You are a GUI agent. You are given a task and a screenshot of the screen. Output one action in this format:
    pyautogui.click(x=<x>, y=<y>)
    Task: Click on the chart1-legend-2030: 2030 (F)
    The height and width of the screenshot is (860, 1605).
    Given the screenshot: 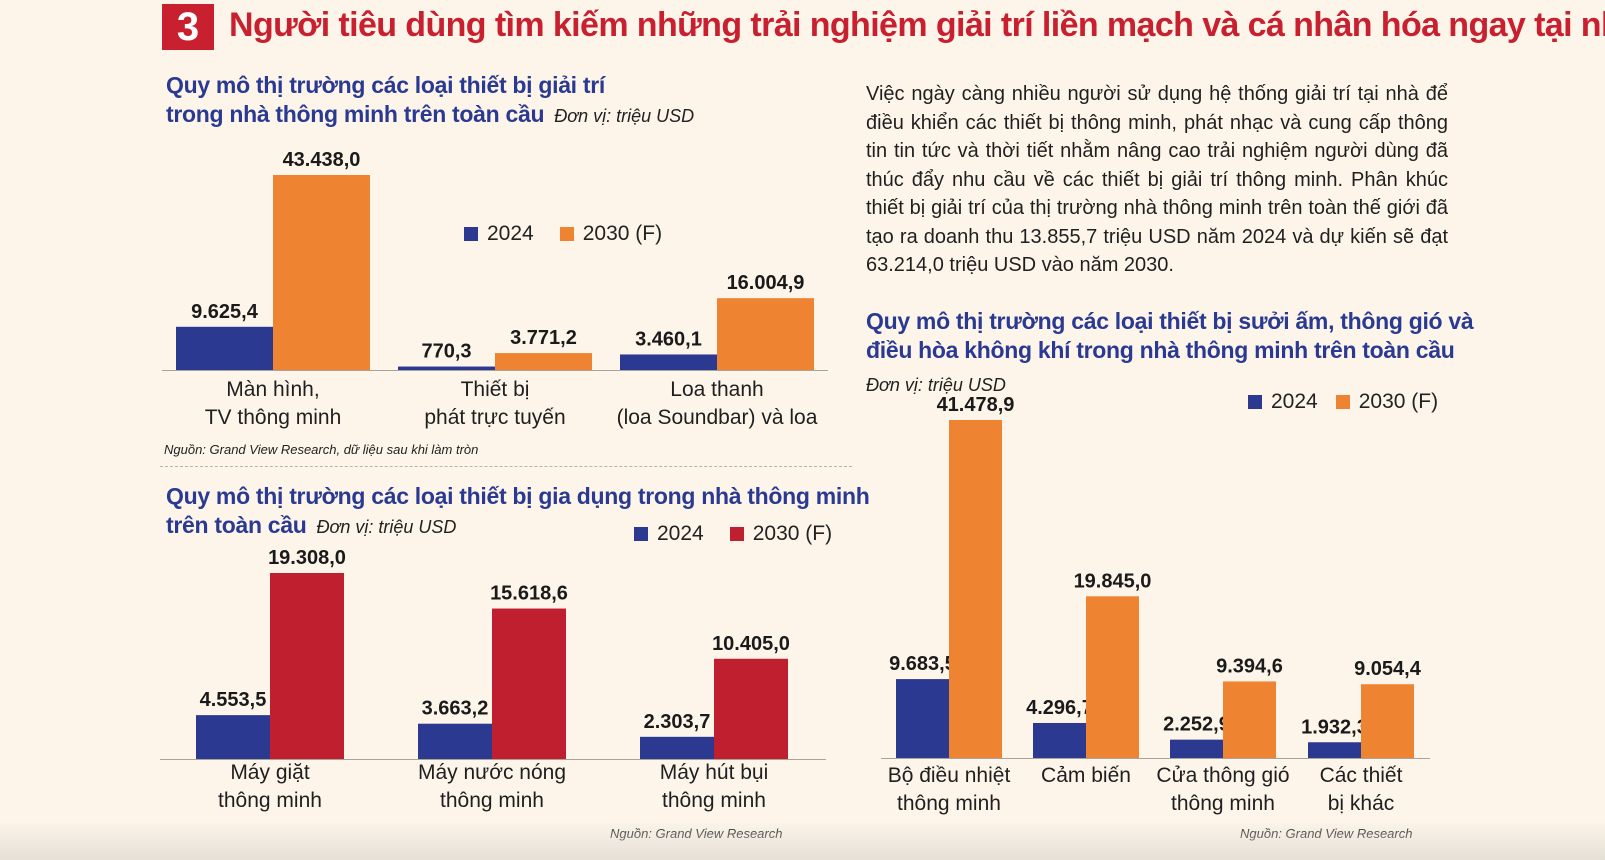 What is the action you would take?
    pyautogui.click(x=610, y=234)
    